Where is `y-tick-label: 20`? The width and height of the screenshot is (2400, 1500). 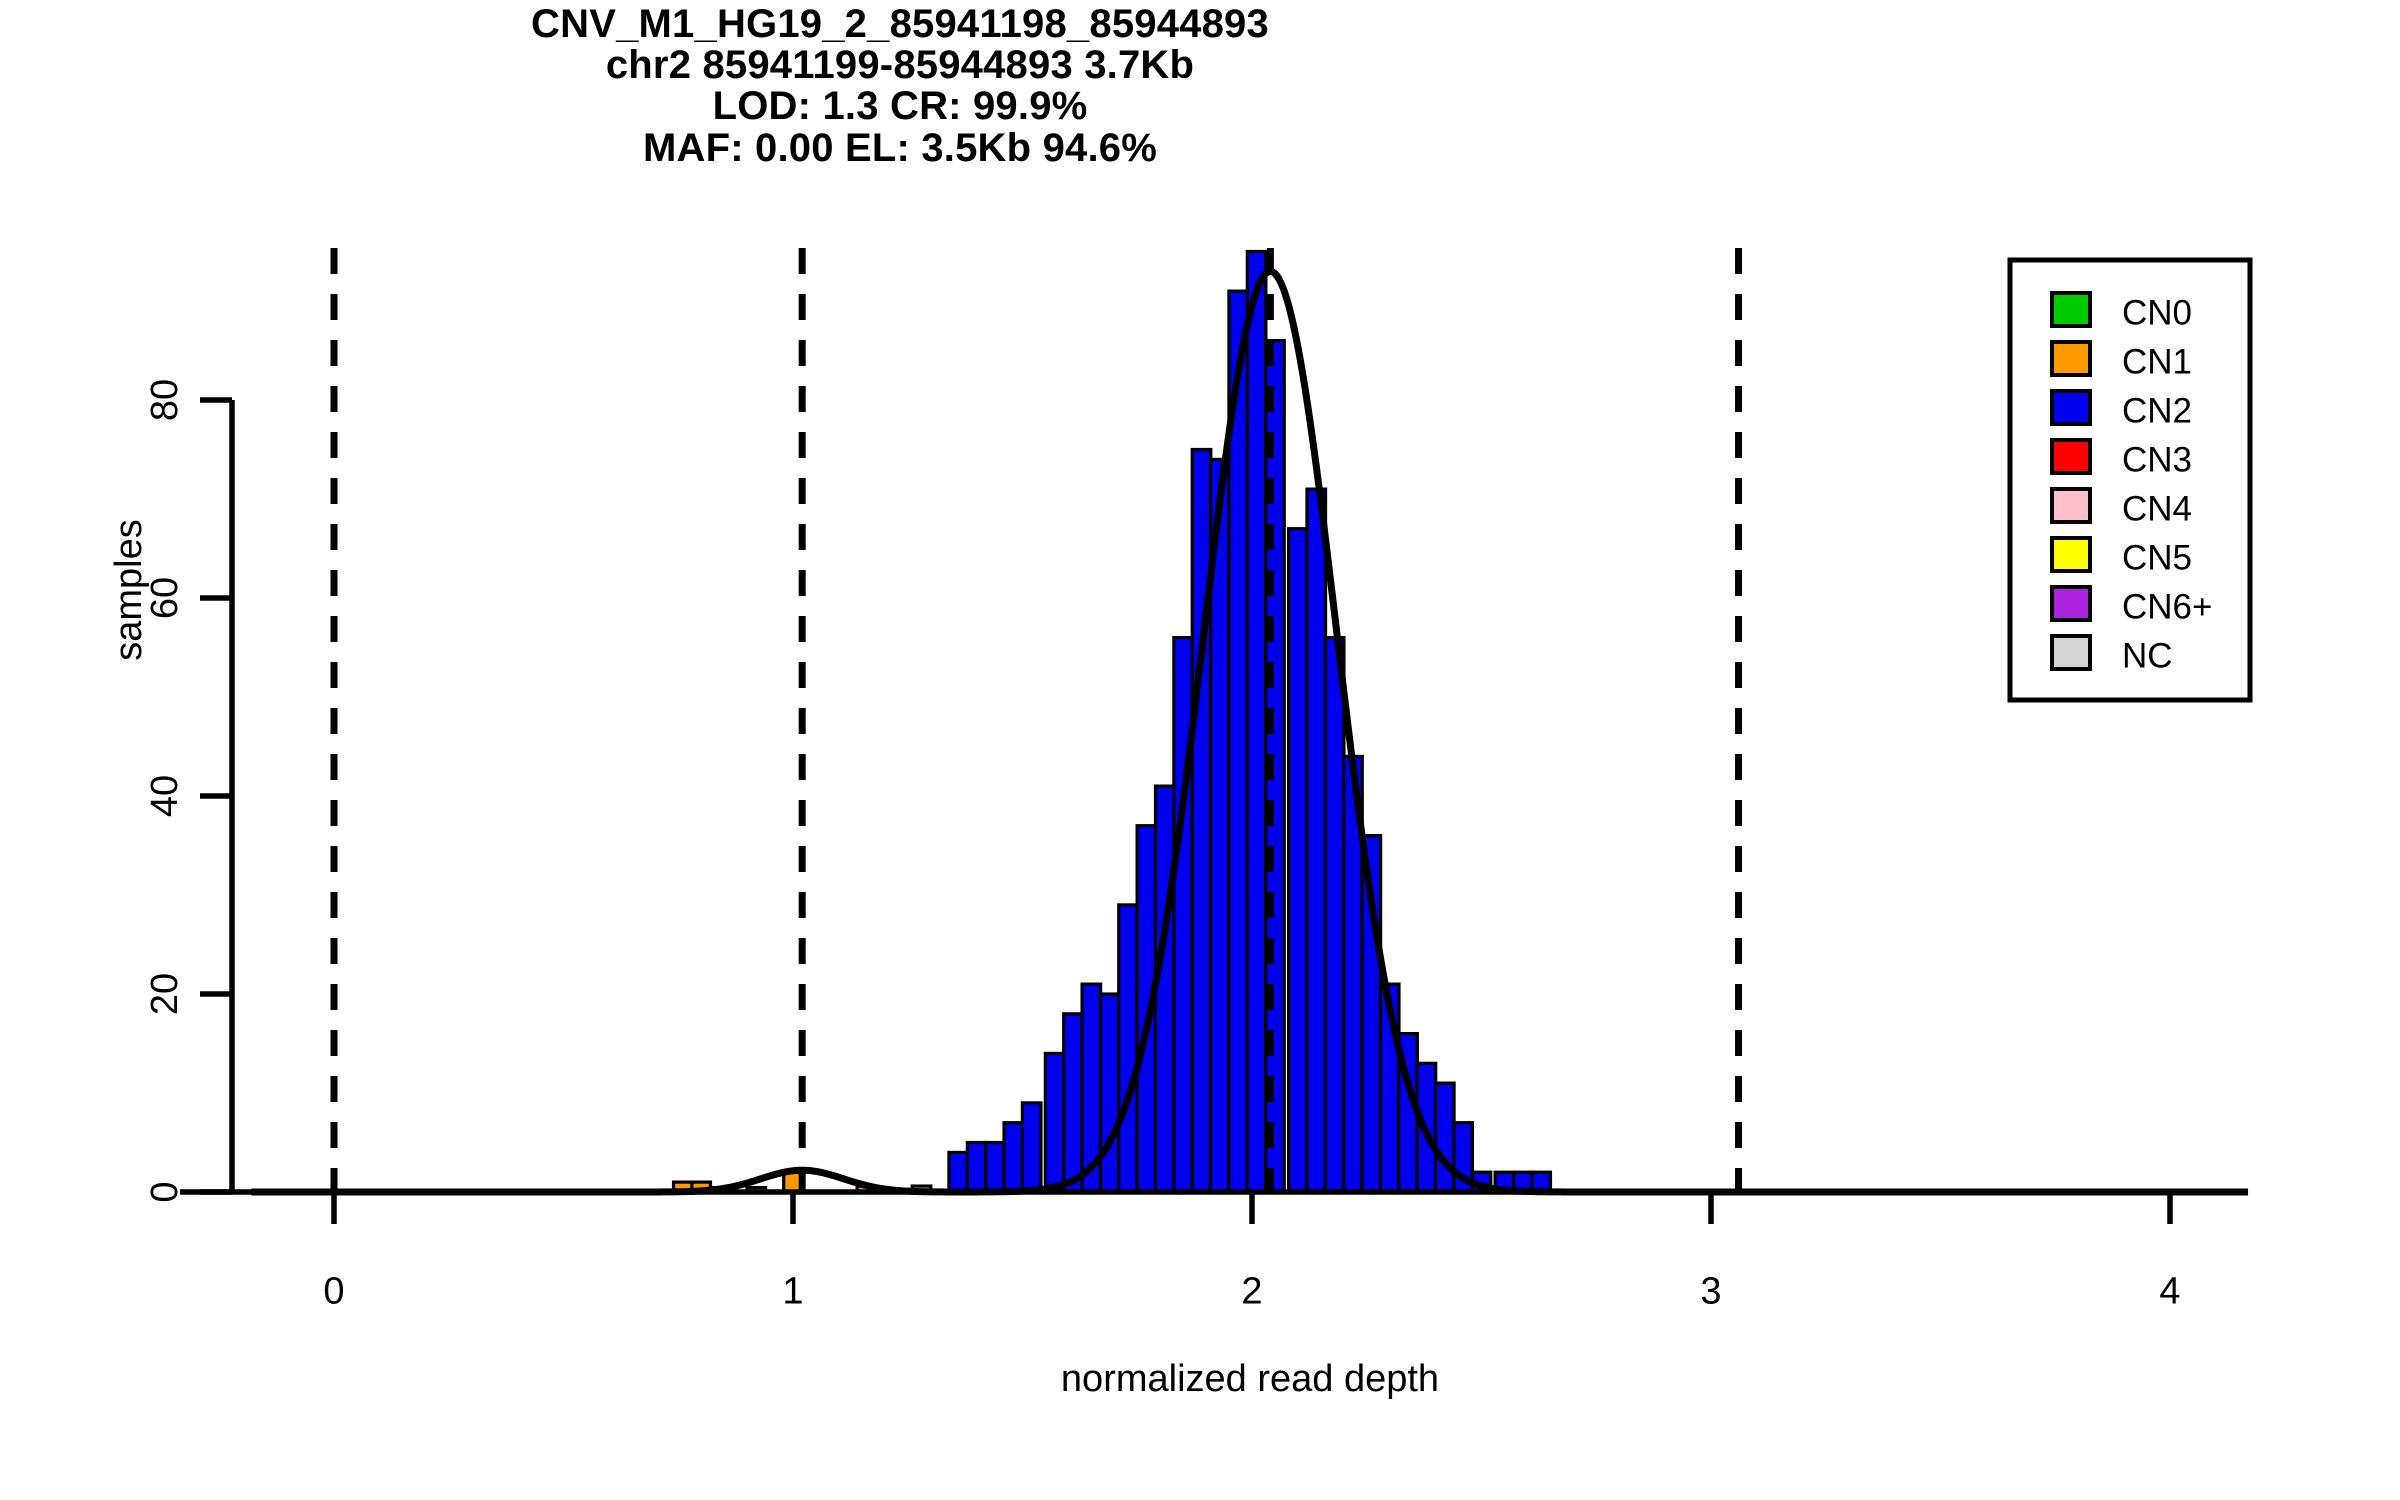 y-tick-label: 20 is located at coordinates (165, 994).